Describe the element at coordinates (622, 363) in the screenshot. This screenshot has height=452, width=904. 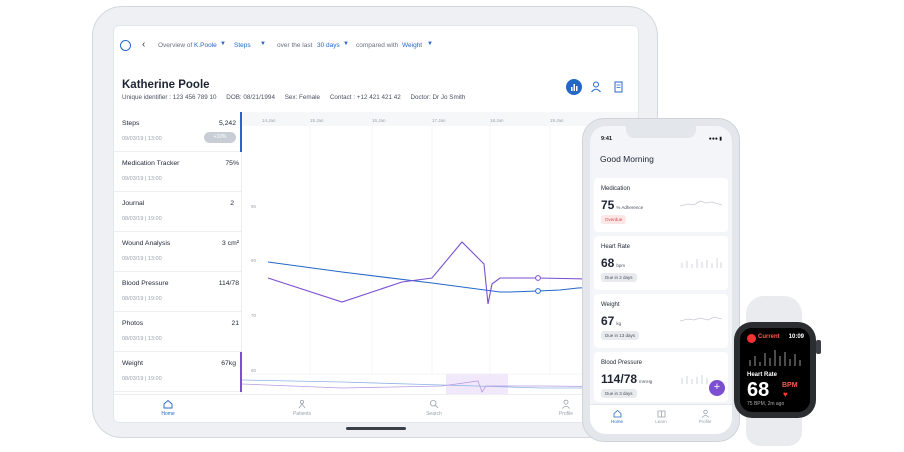
I see `card-title: Blood Pressure` at that location.